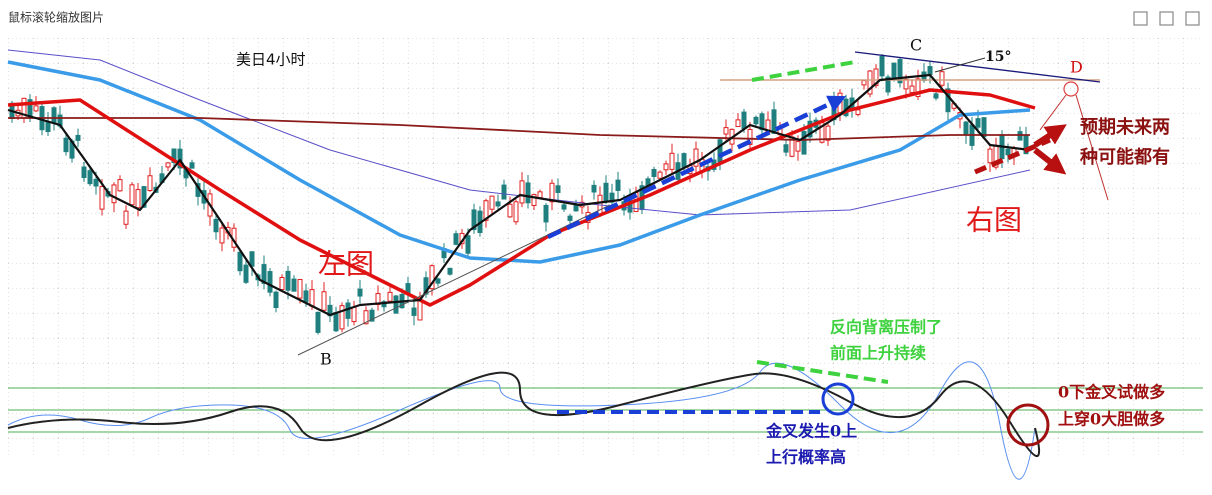 The image size is (1212, 495). Describe the element at coordinates (998, 57) in the screenshot. I see `label-angle: 15°` at that location.